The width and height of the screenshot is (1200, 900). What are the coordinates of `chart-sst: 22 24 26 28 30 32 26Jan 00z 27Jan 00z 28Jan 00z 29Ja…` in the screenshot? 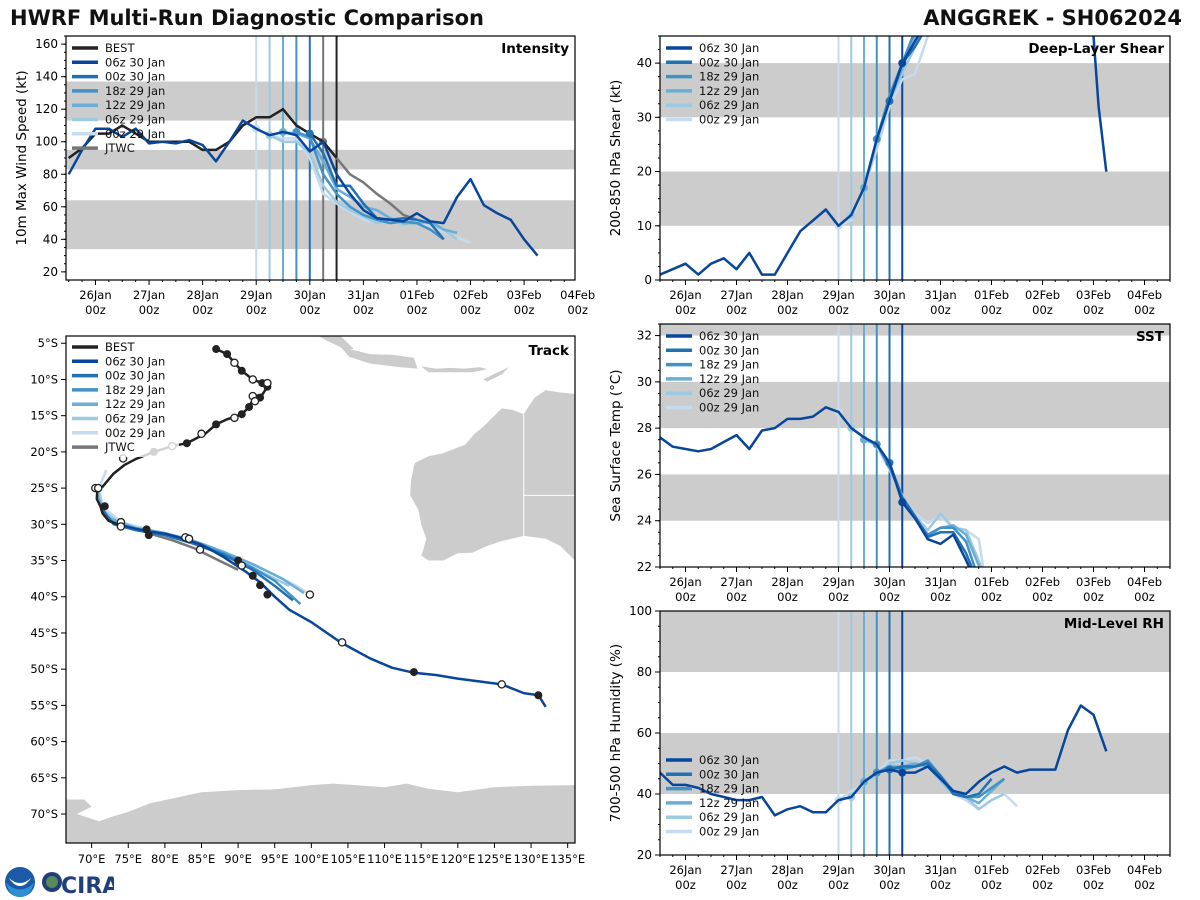 It's located at (889, 463).